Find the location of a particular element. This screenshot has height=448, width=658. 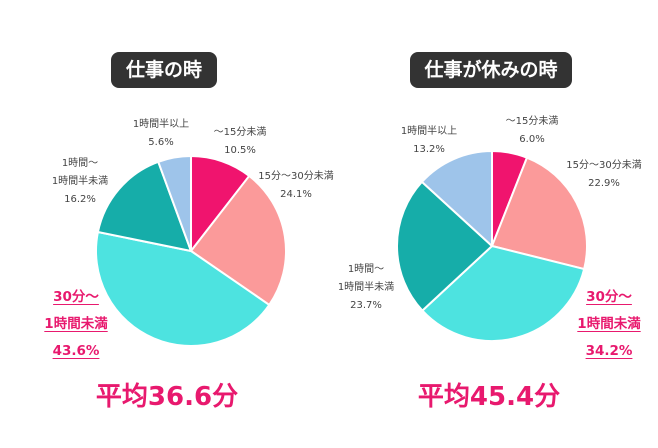

slice-value-label: 22.9% is located at coordinates (604, 183).